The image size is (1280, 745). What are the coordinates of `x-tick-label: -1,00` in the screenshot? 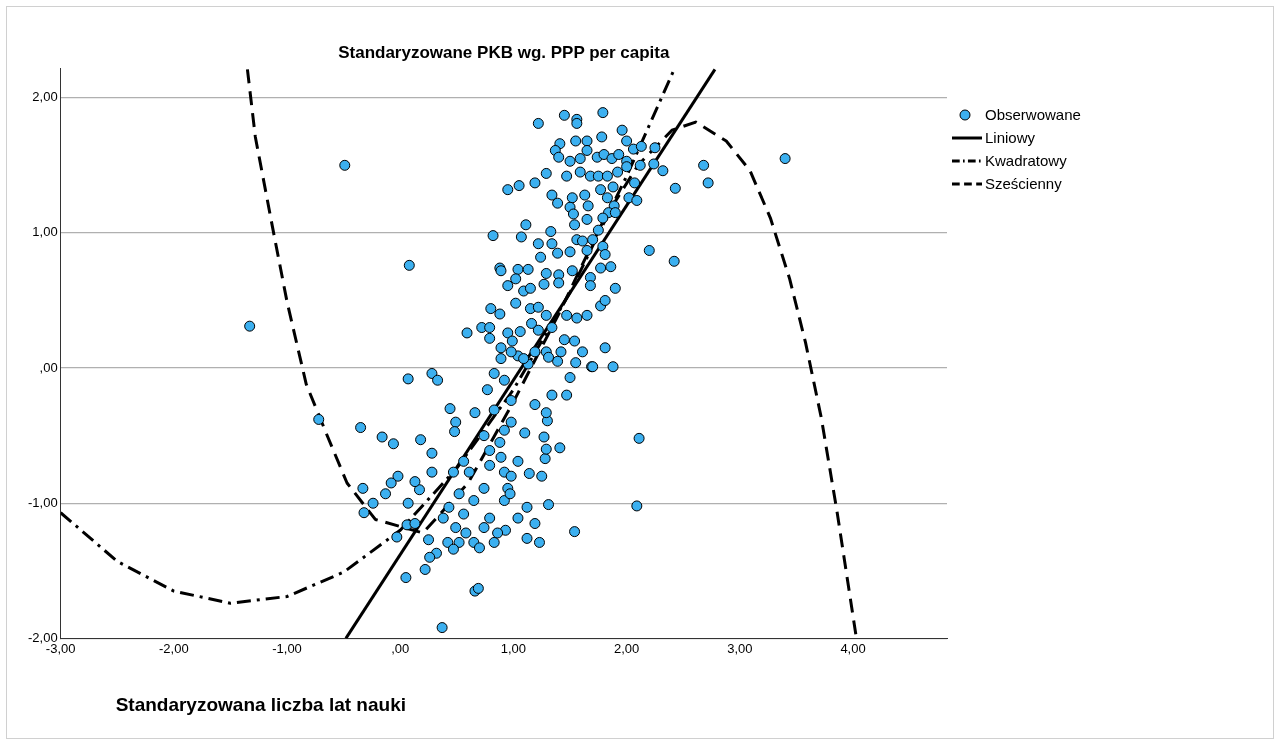 It's located at (287, 648).